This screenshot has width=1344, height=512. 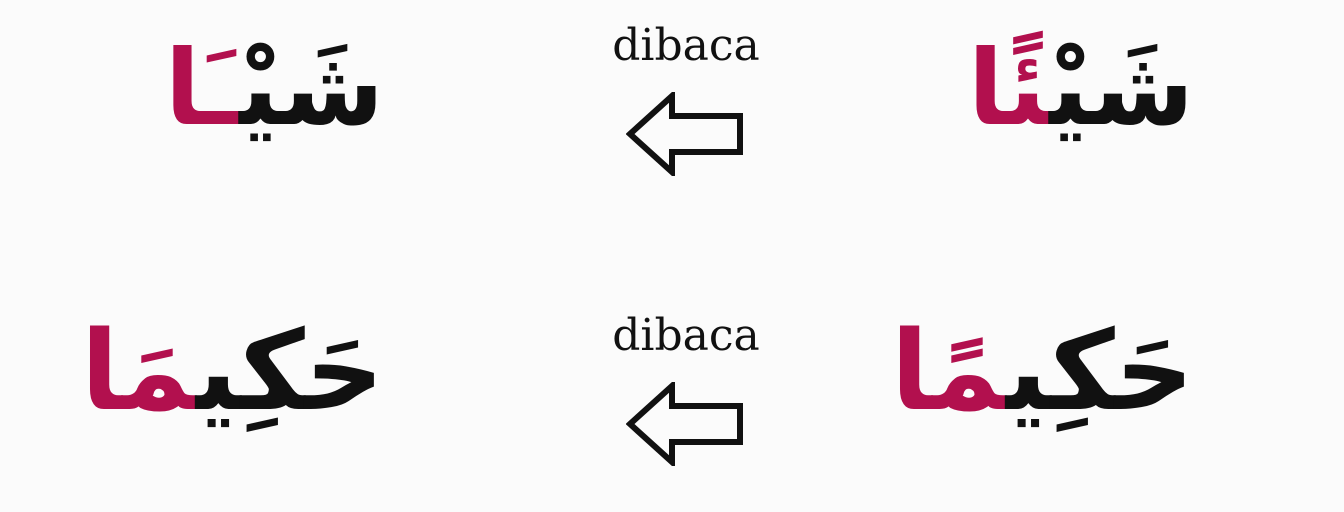 What do you see at coordinates (311, 88) in the screenshot?
I see `result-word-1-base: شَيْ` at bounding box center [311, 88].